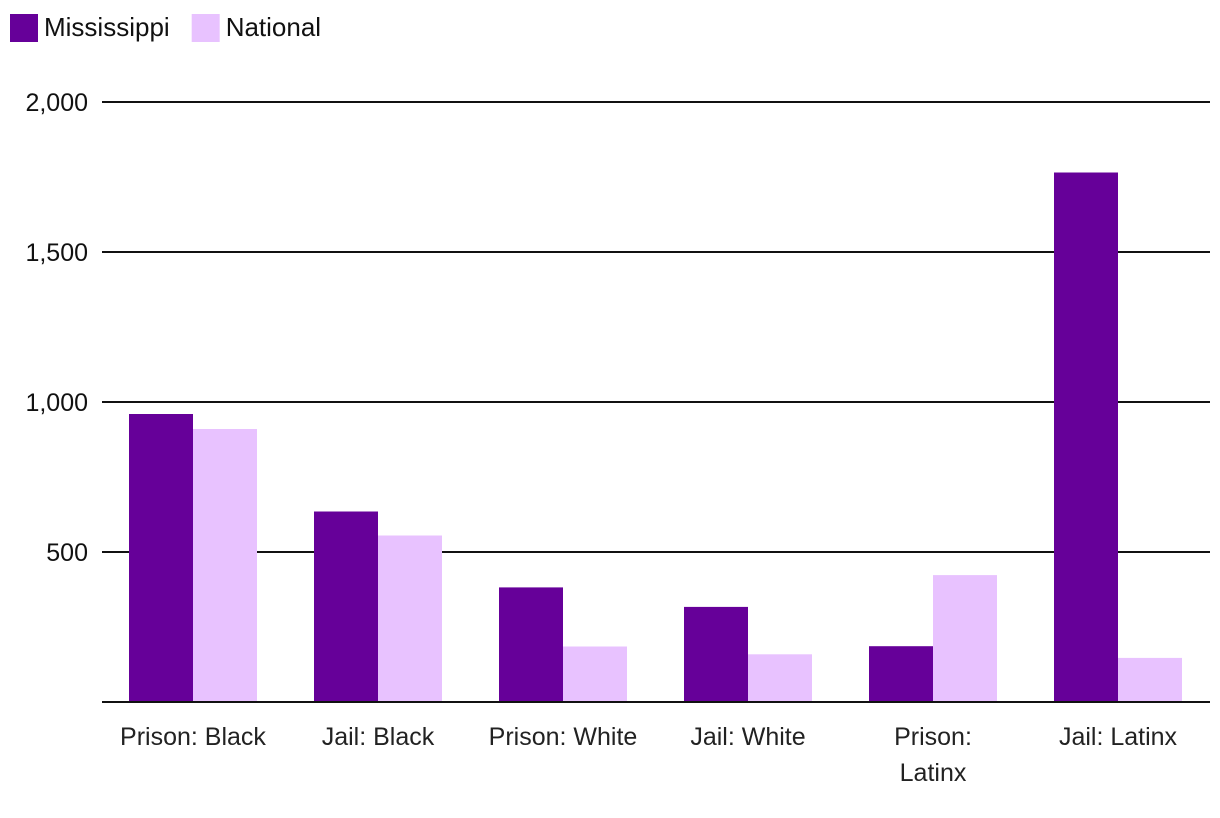 The height and width of the screenshot is (818, 1220). Describe the element at coordinates (273, 27) in the screenshot. I see `legend-label-national: National` at that location.